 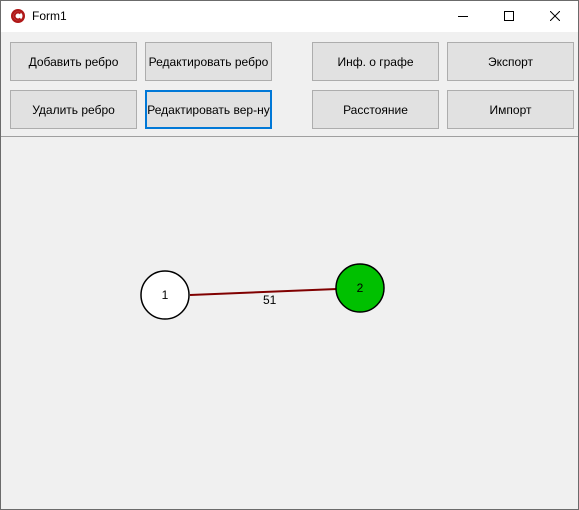 I want to click on maximize-icon, so click(x=509, y=17).